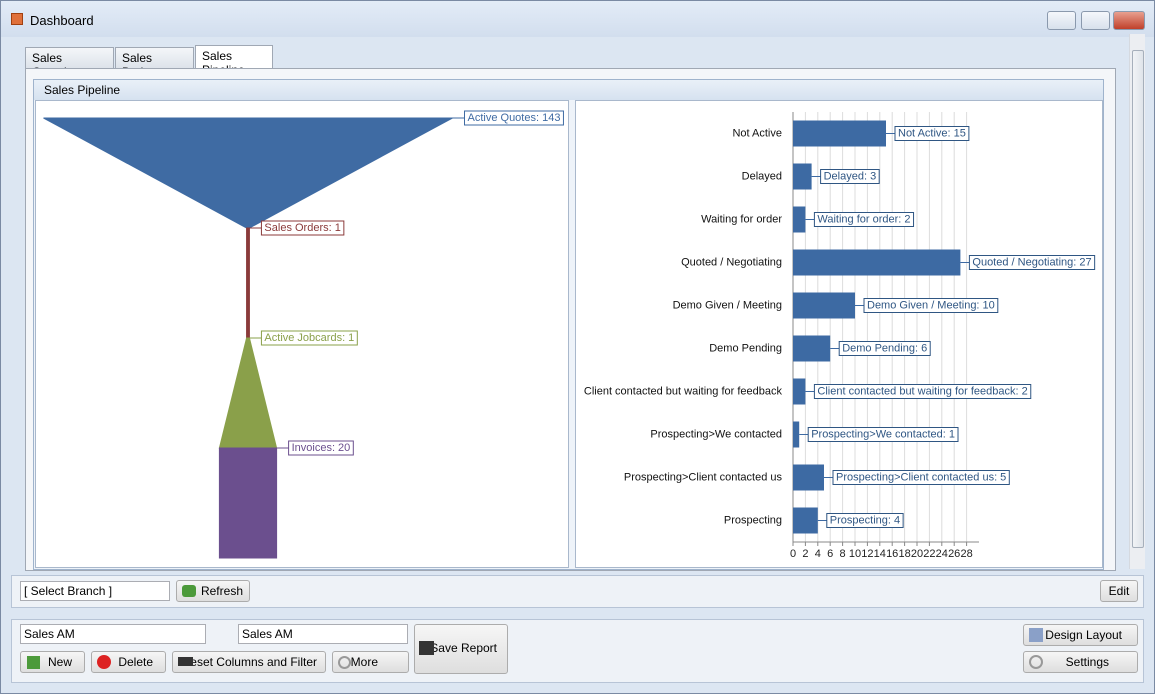 This screenshot has width=1155, height=694. What do you see at coordinates (154, 63) in the screenshot?
I see `tab: Sales Budget` at bounding box center [154, 63].